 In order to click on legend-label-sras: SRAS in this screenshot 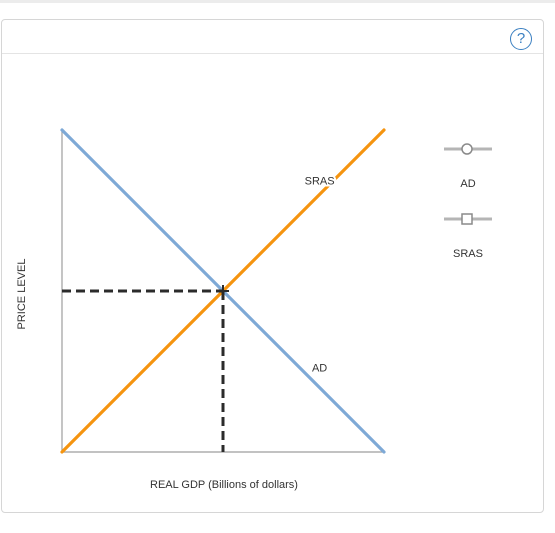, I will do `click(468, 254)`.